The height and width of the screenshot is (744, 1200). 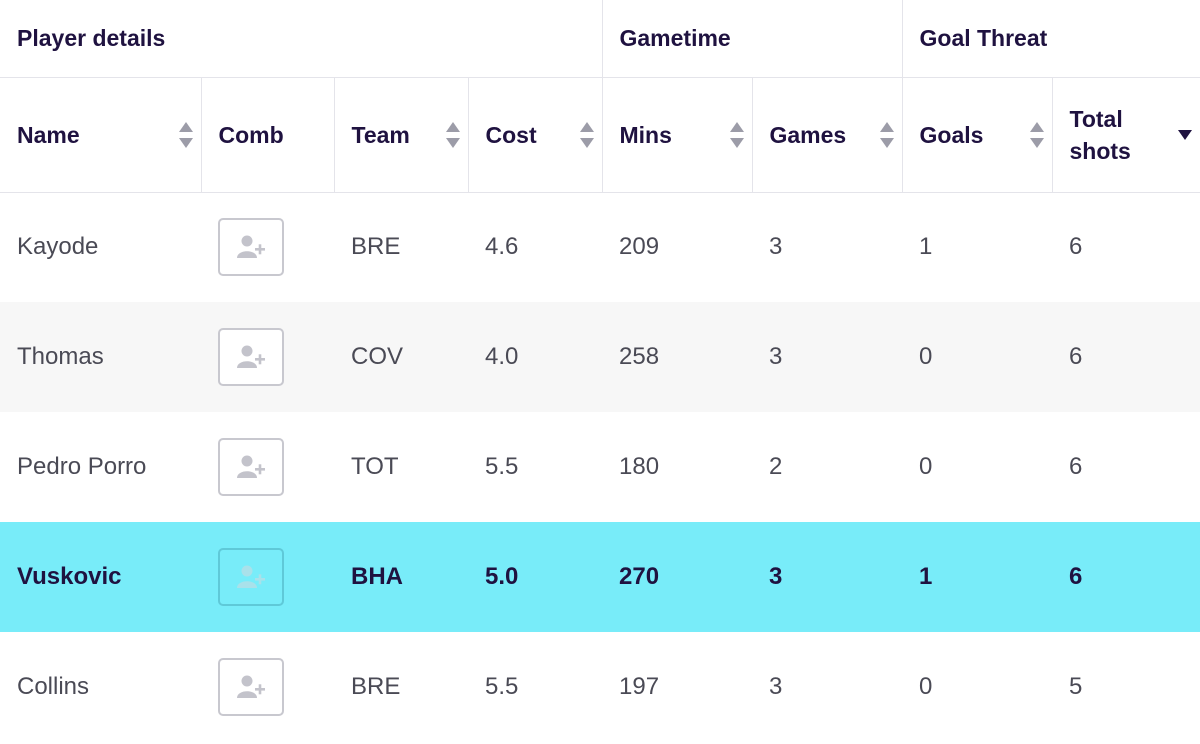 What do you see at coordinates (58, 247) in the screenshot?
I see `player-name: Kayode` at bounding box center [58, 247].